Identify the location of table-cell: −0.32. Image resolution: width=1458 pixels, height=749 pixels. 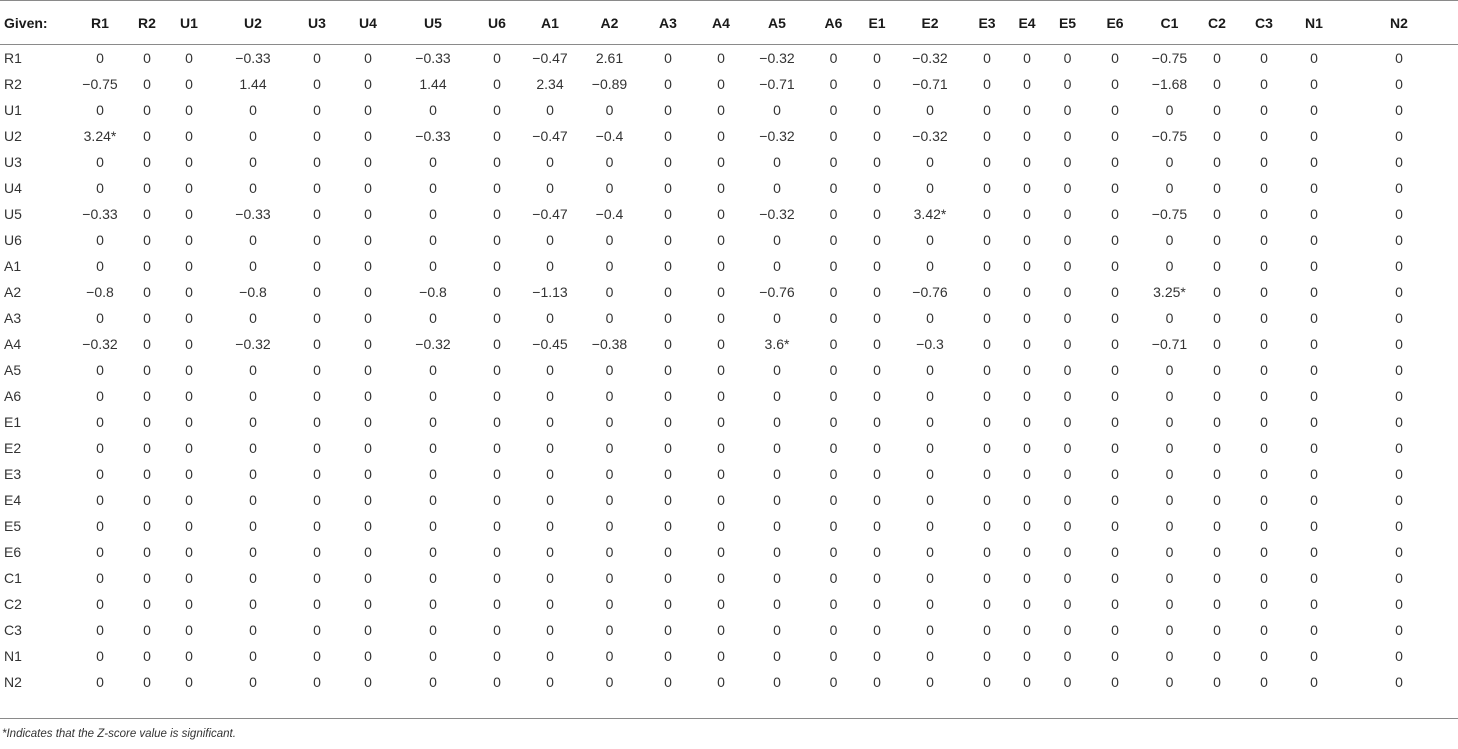
(777, 136).